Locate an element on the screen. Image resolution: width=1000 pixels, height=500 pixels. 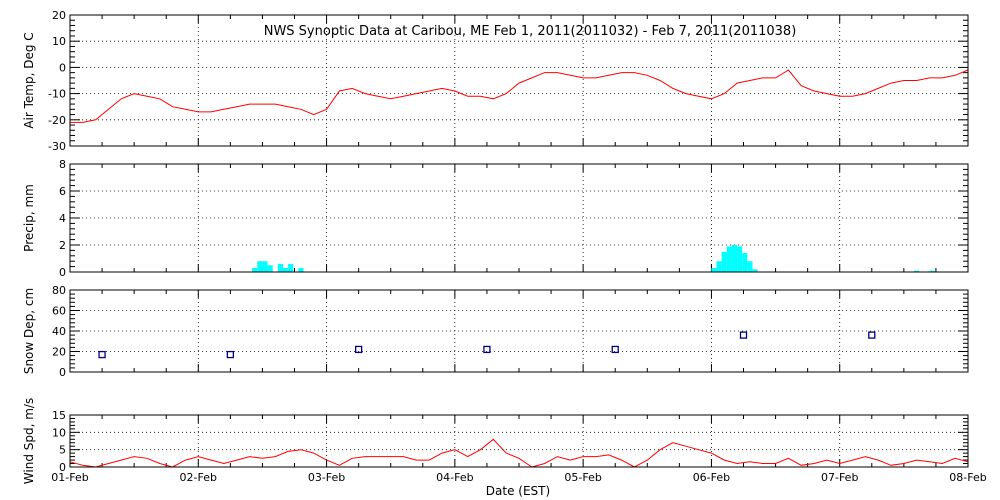
x-tick-label: 04-Feb is located at coordinates (454, 477).